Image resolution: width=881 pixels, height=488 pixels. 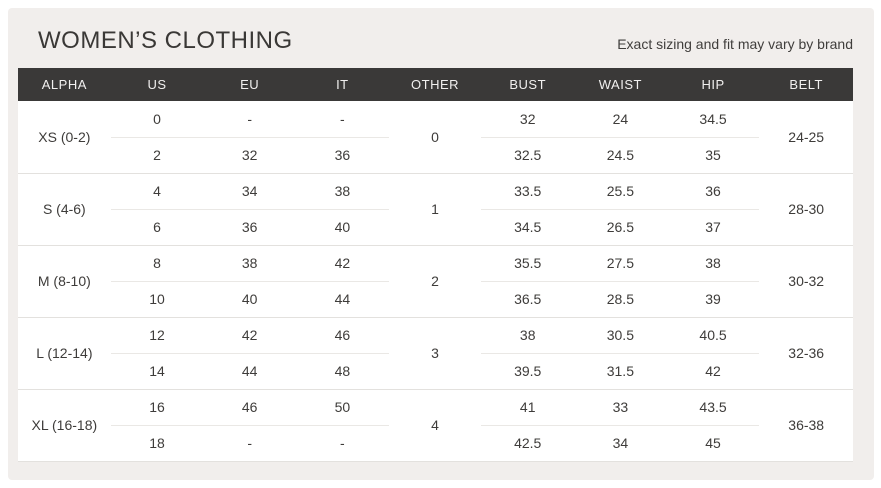 I want to click on table-row: 2 32 36 32.5 24.5 35, so click(x=435, y=155).